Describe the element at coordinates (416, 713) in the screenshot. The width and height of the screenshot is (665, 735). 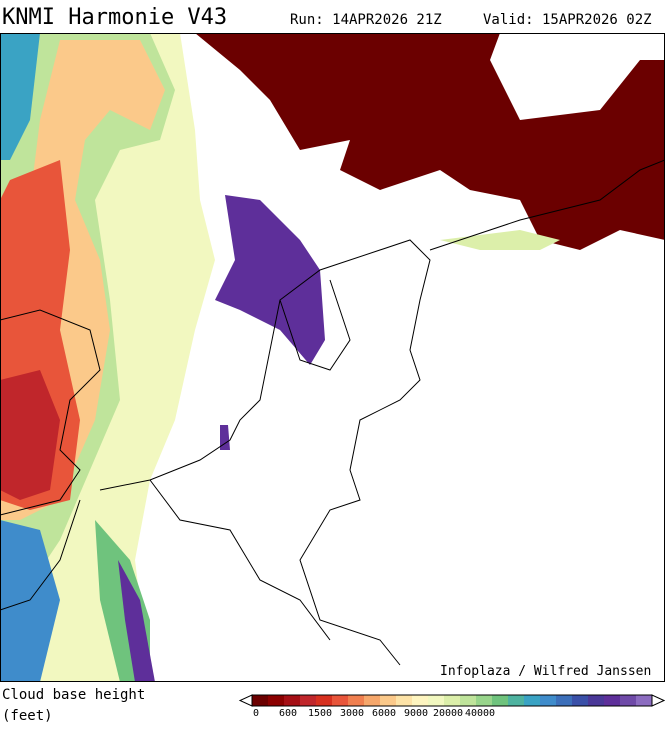
I see `colorbar-tick-label: 9000` at that location.